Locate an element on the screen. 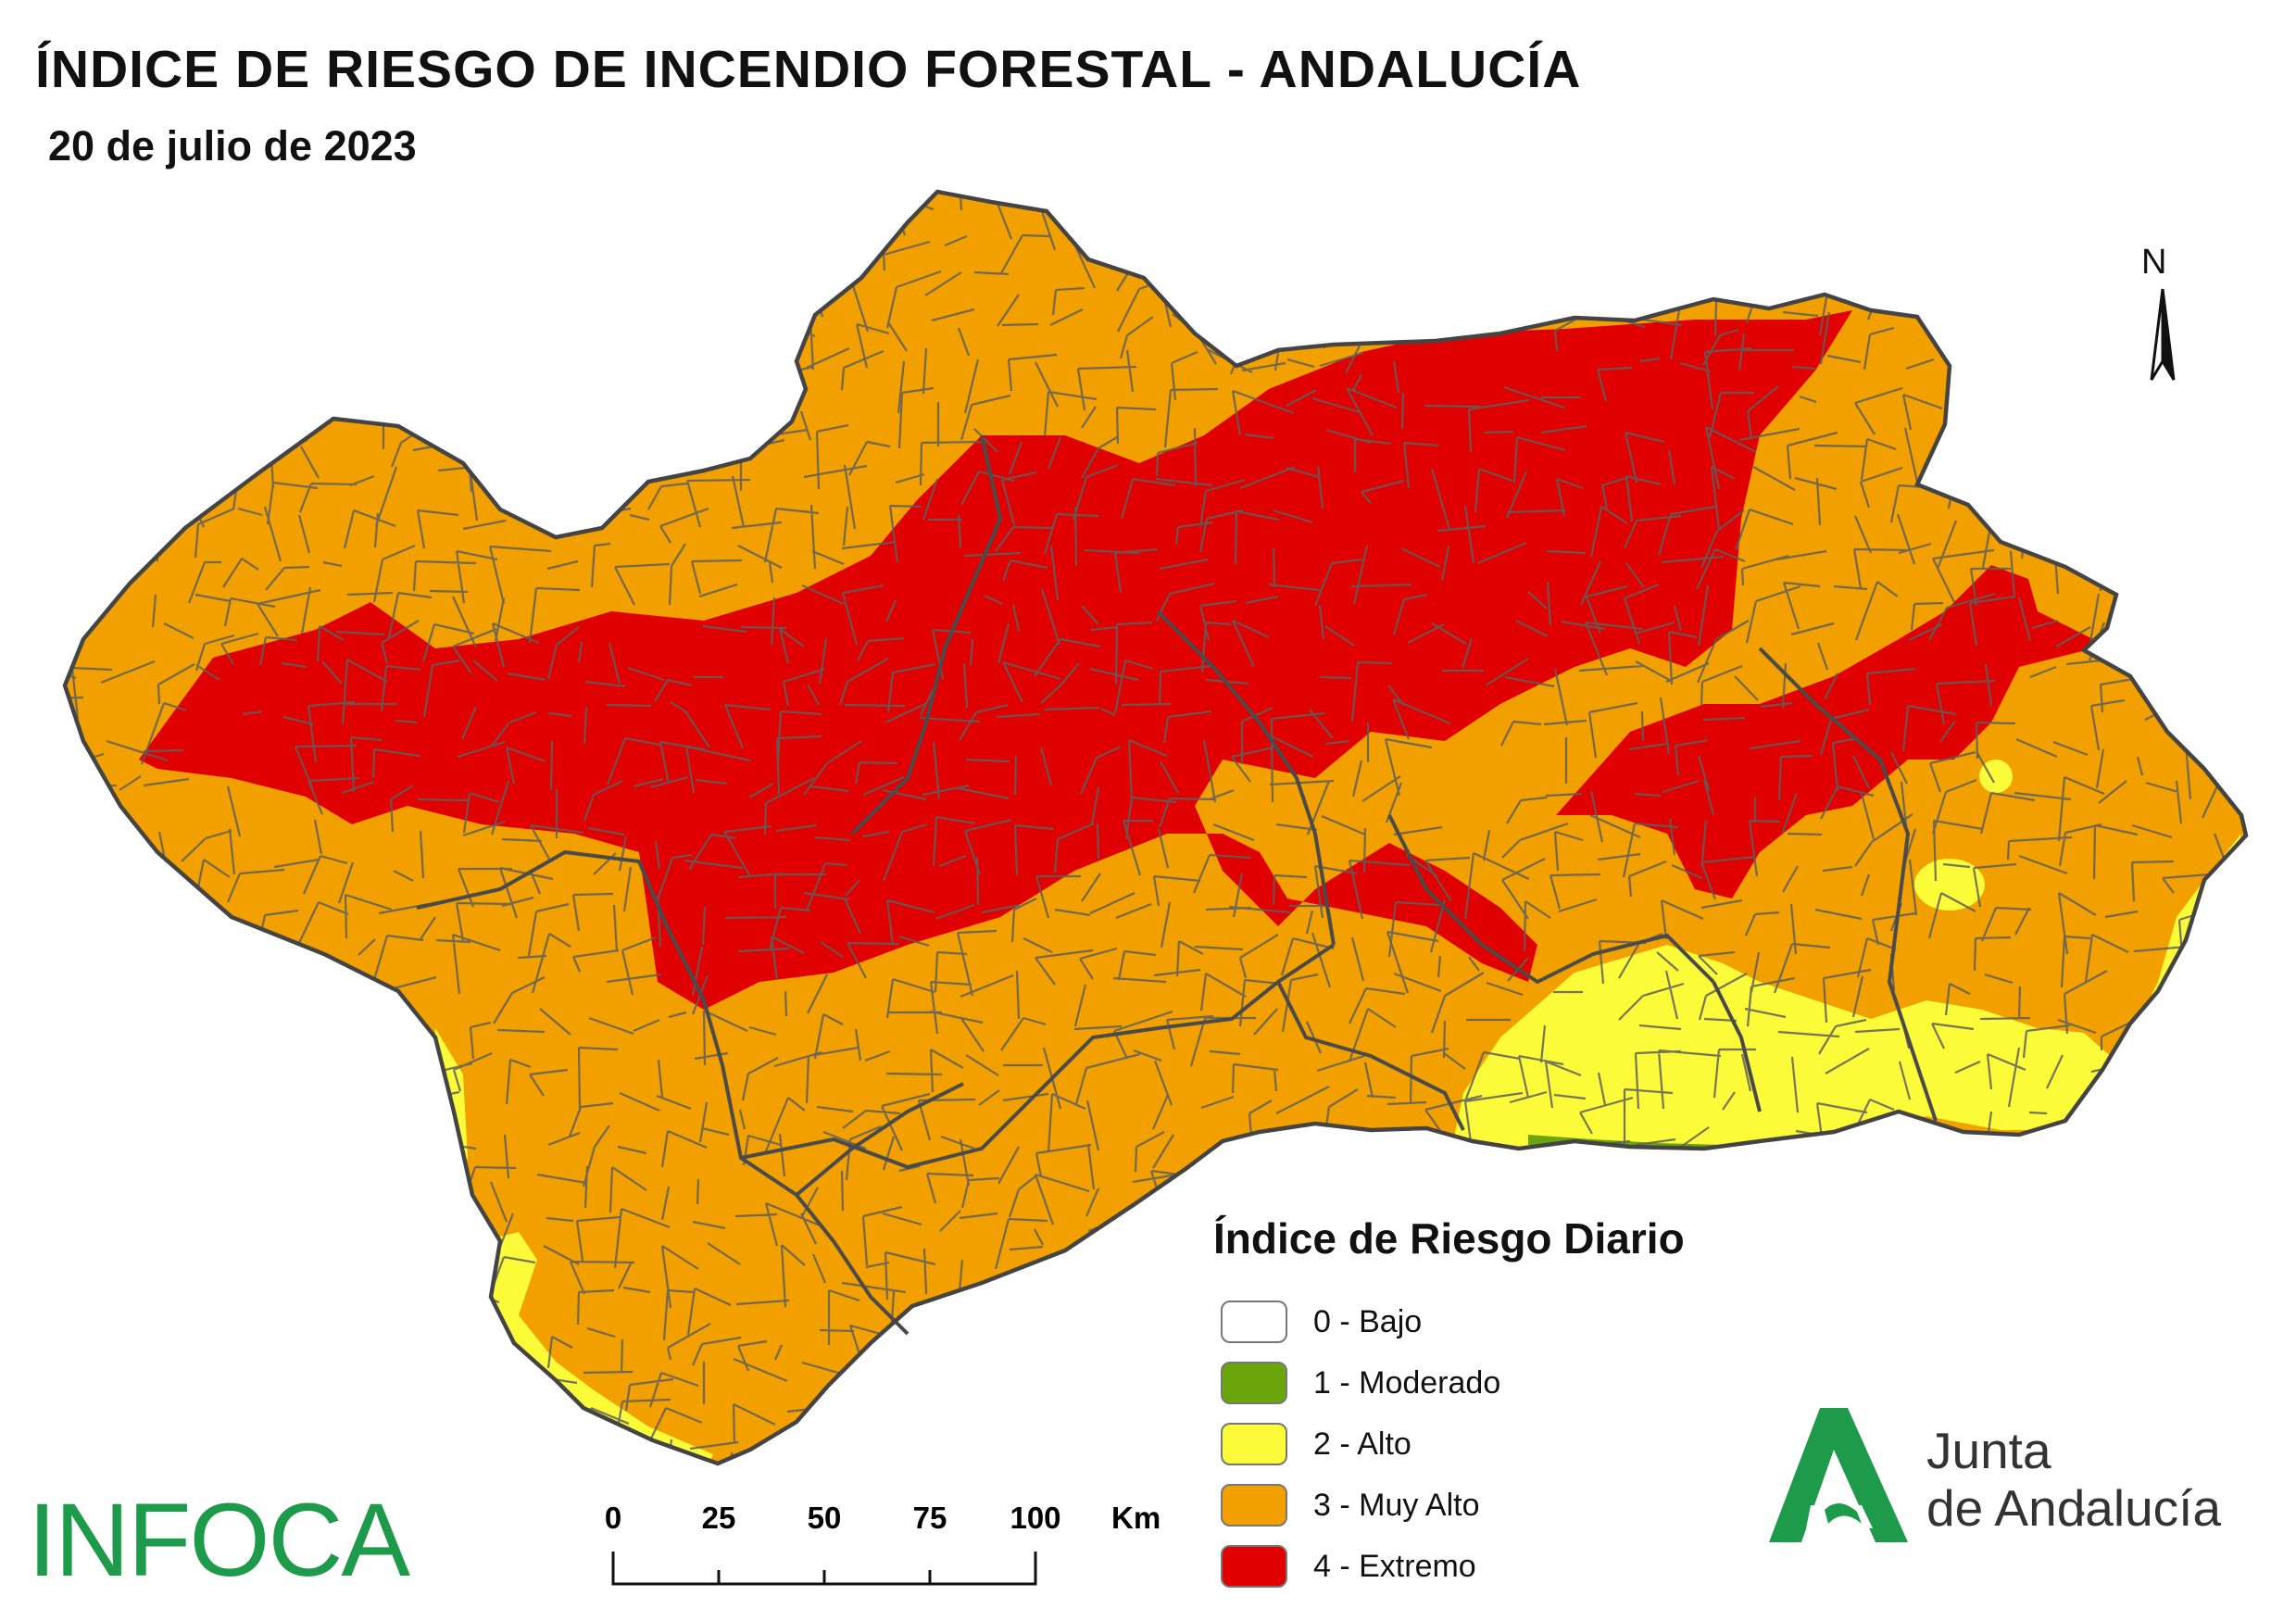  junta-logo-line1: Junta is located at coordinates (1988, 1450).